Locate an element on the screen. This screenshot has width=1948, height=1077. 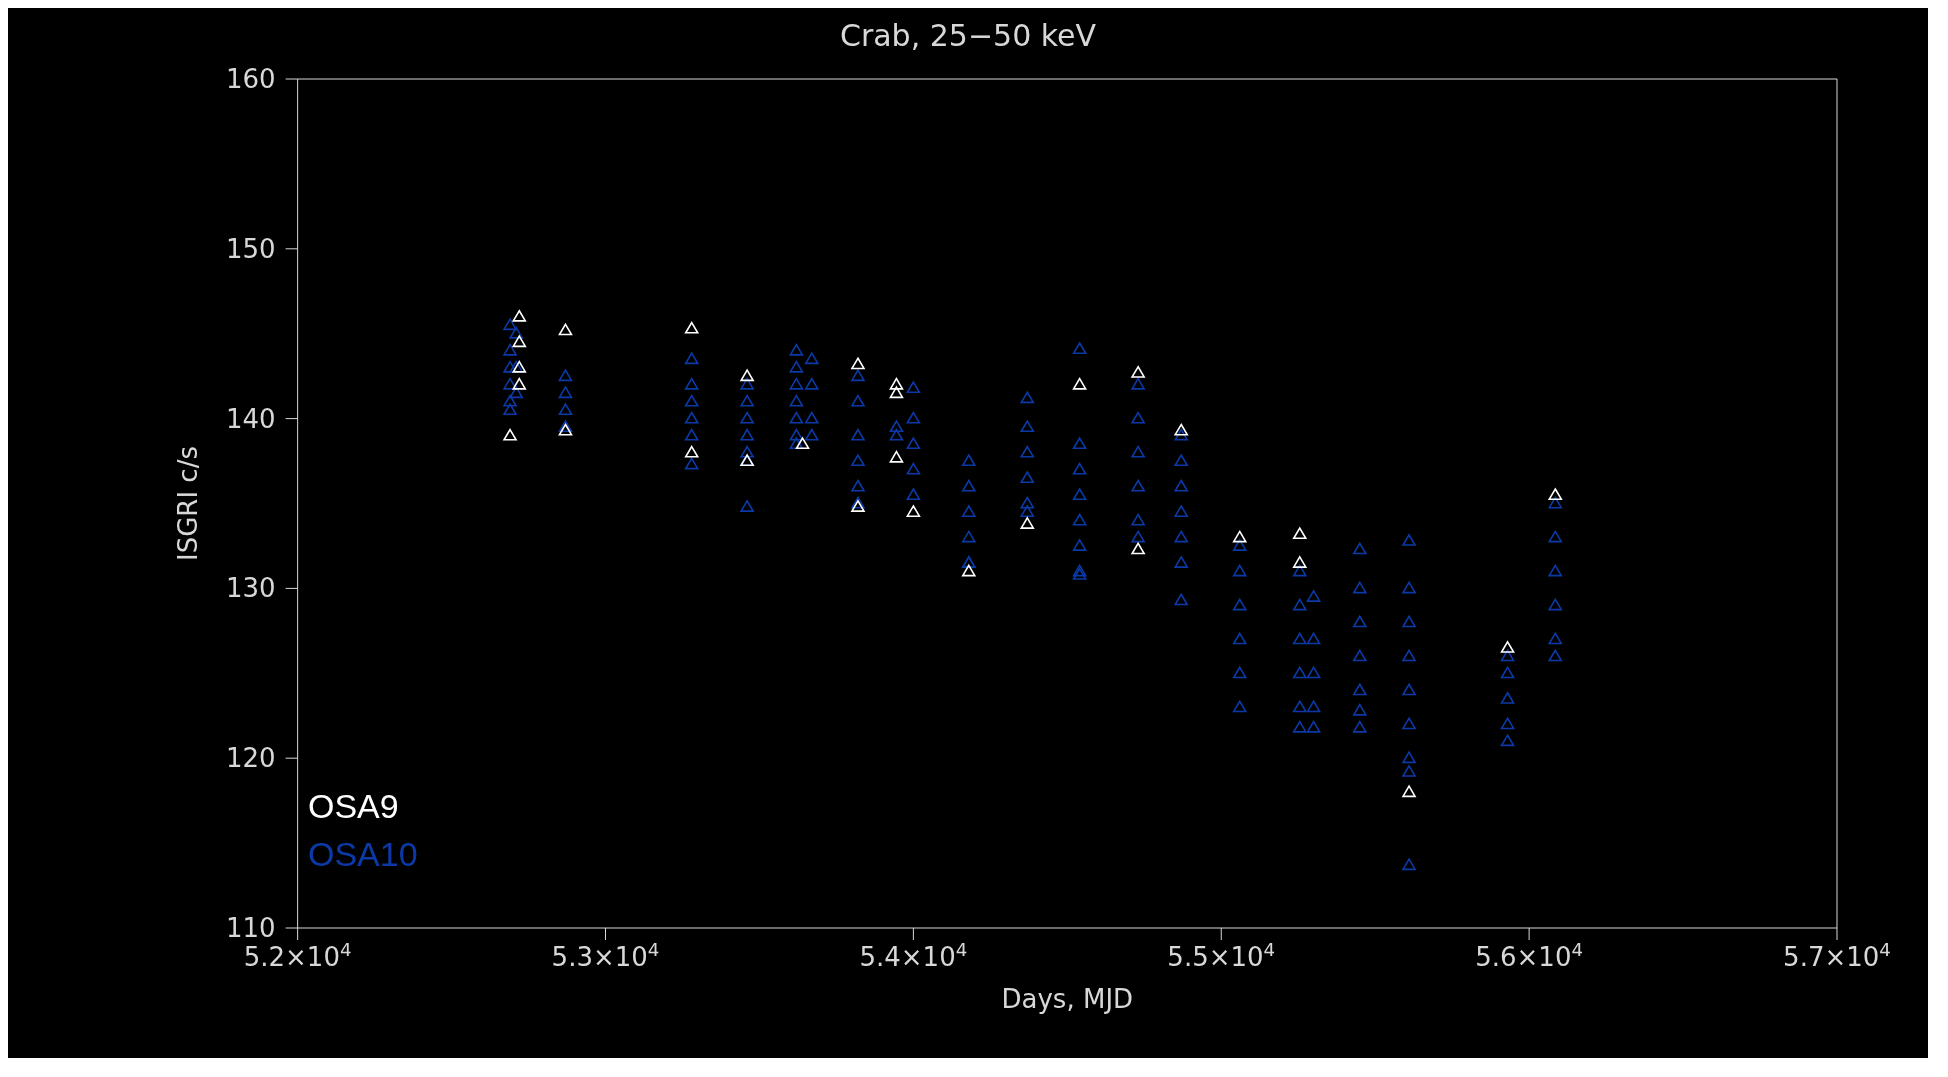
y-axis-title: ISGRI c/s is located at coordinates (187, 503).